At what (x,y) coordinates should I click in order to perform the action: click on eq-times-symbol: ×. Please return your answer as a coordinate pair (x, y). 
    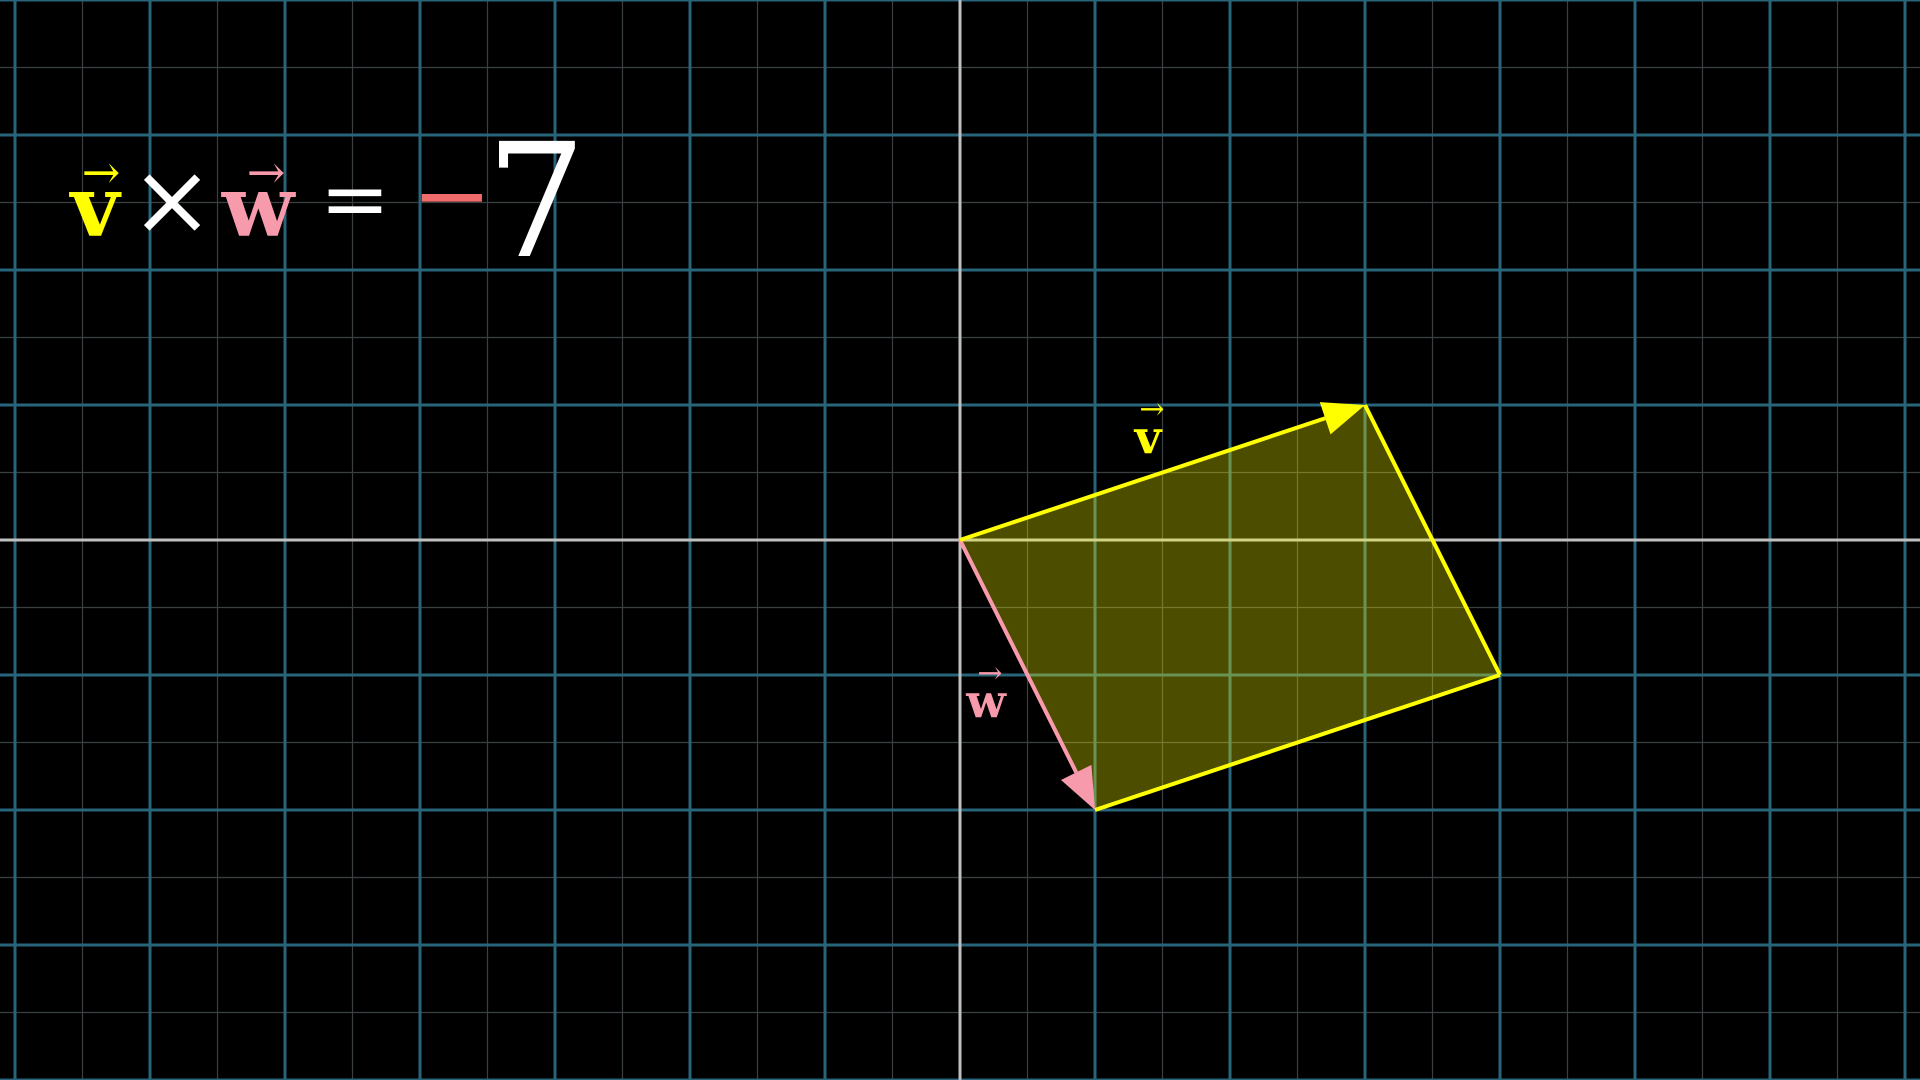
    Looking at the image, I should click on (172, 199).